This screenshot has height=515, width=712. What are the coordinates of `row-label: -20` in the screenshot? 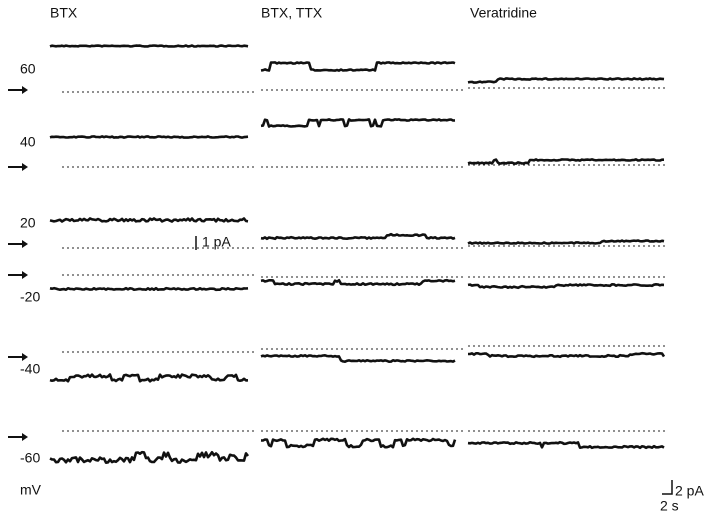 It's located at (30, 297).